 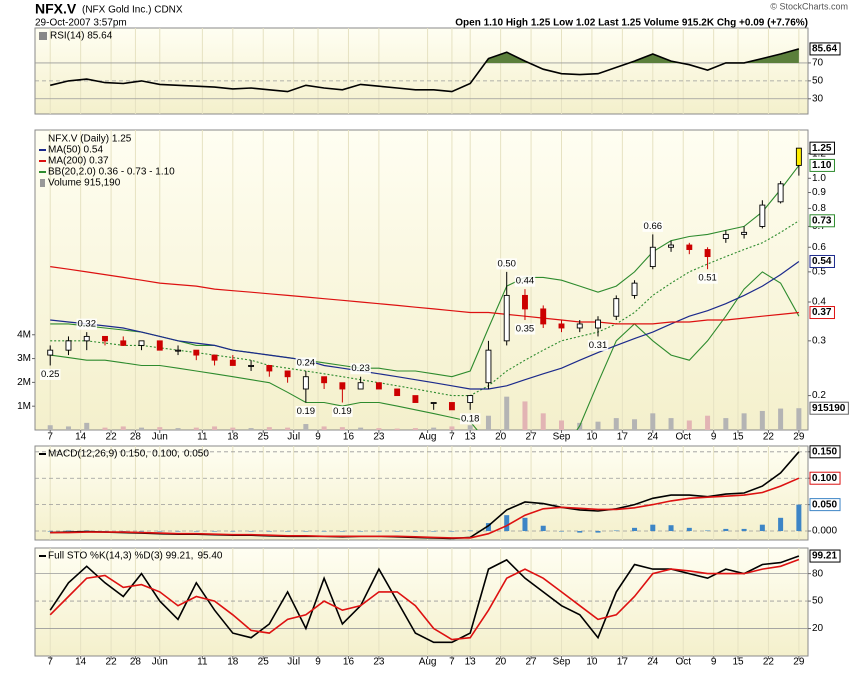 What do you see at coordinates (799, 662) in the screenshot?
I see `x-tick-label: 29` at bounding box center [799, 662].